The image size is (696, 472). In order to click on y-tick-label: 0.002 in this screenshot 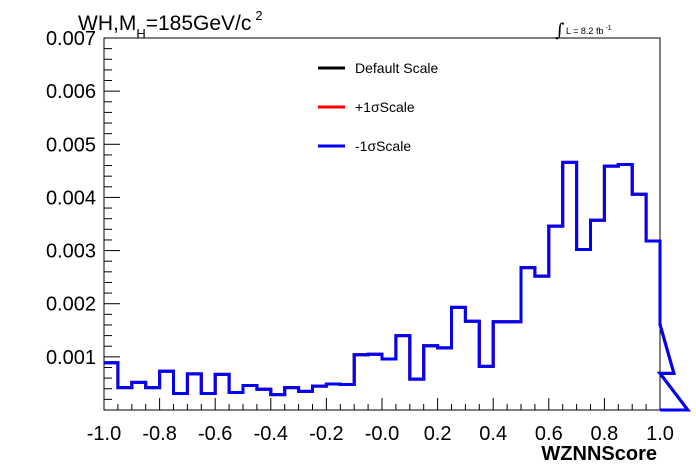, I will do `click(71, 305)`.